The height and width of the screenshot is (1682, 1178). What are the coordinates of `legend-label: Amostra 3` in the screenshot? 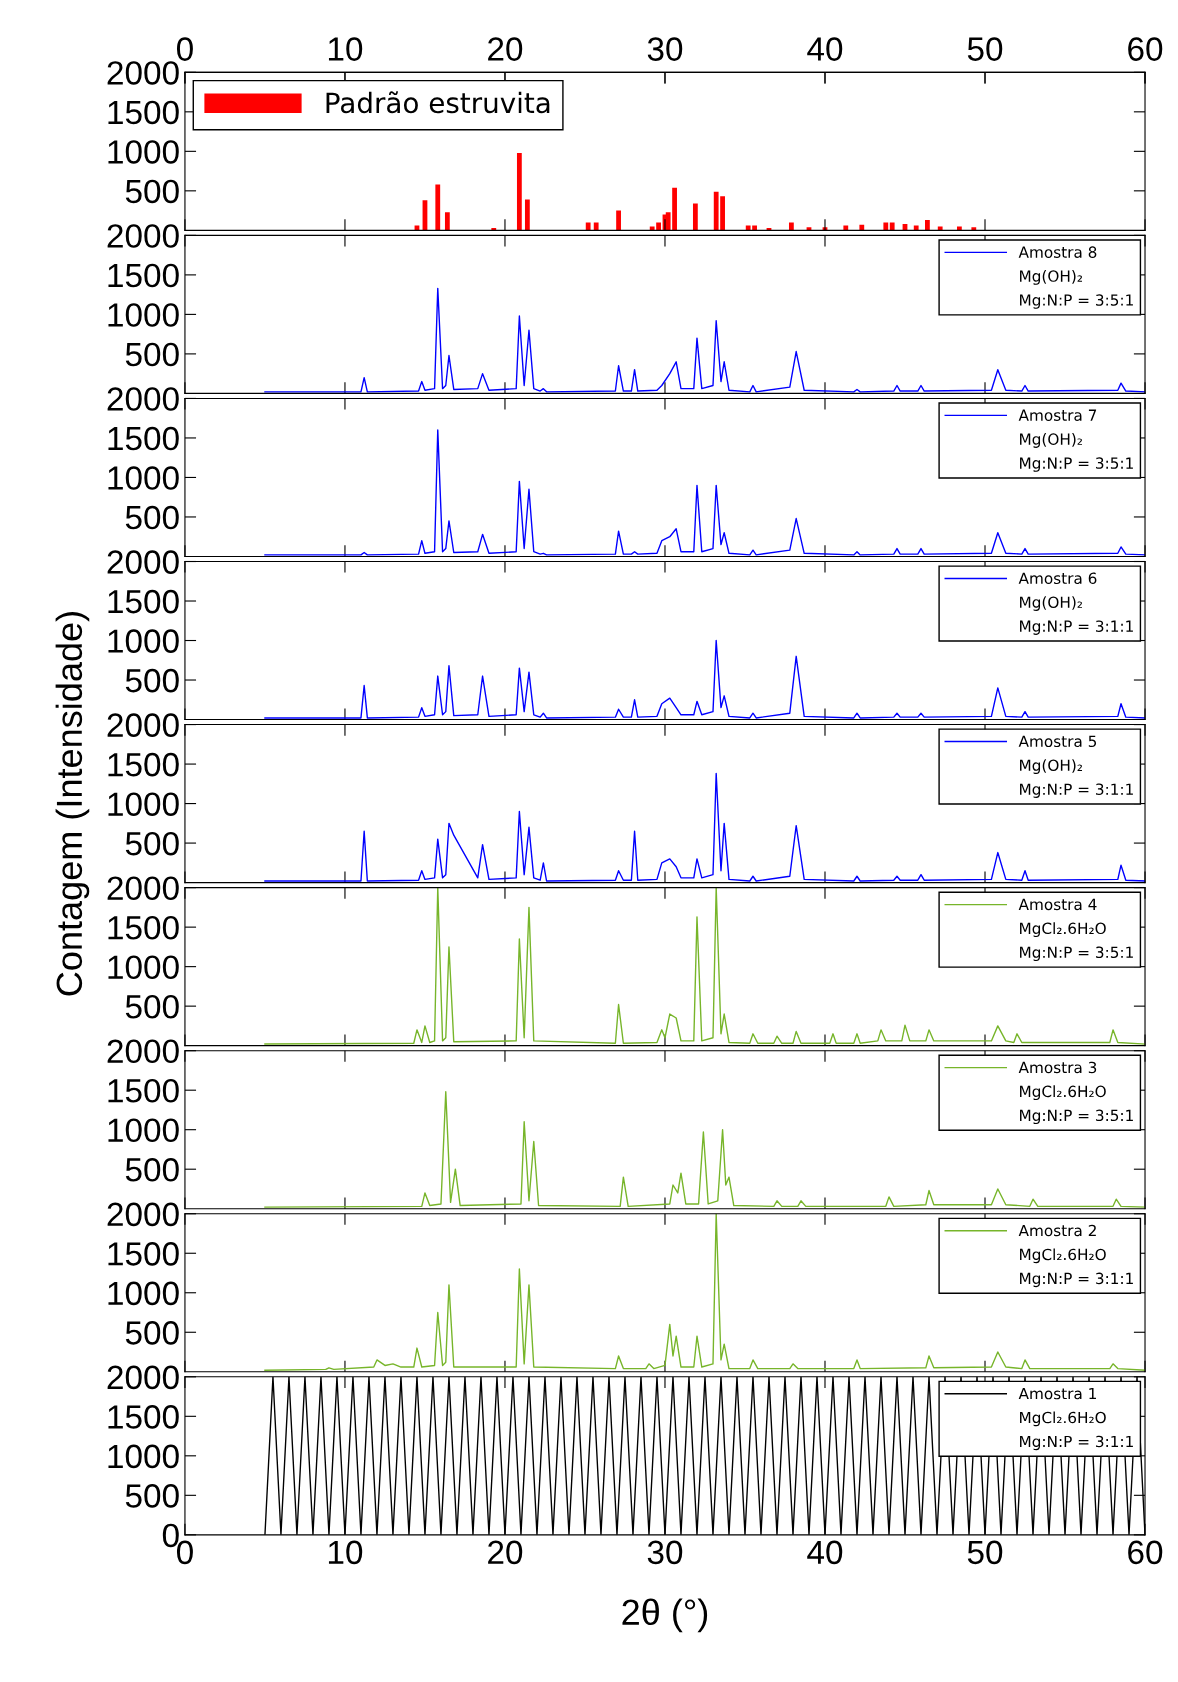 It's located at (1057, 1067).